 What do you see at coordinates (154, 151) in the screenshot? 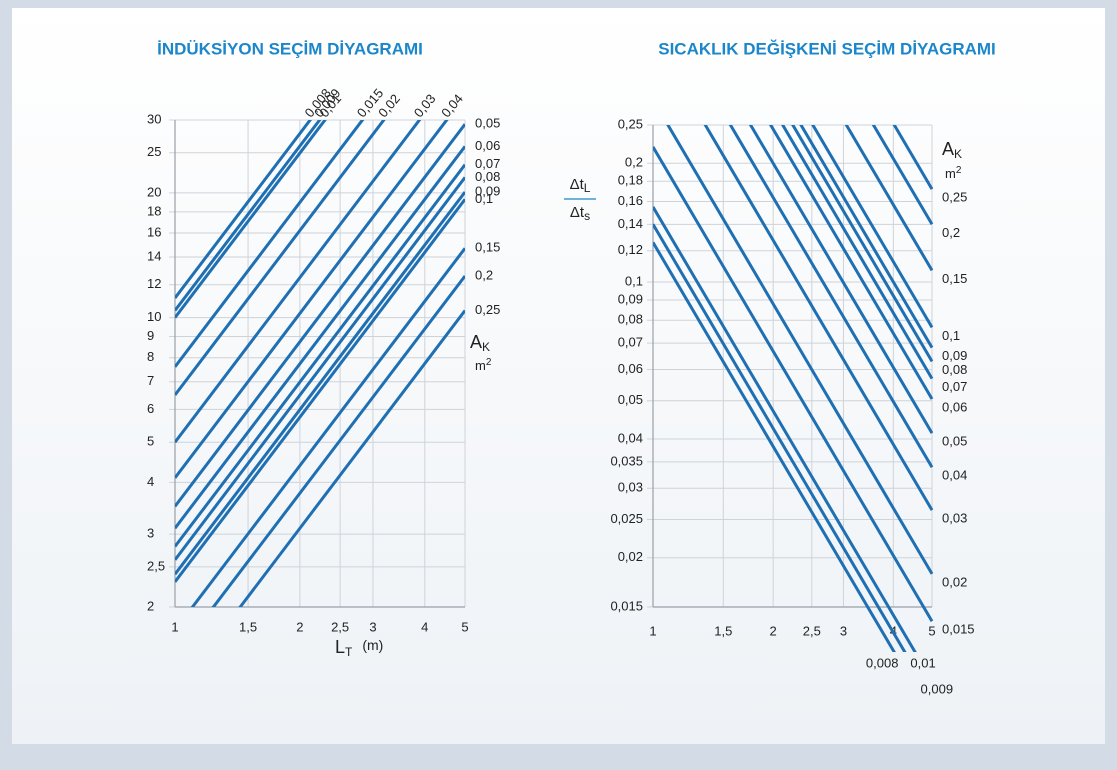
I see `y-tick-label: 25` at bounding box center [154, 151].